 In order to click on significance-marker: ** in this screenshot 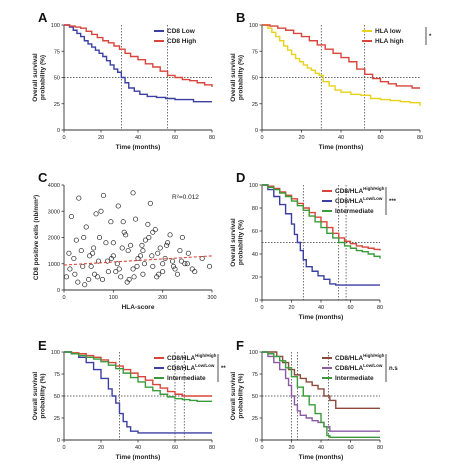, I will do `click(223, 369)`.